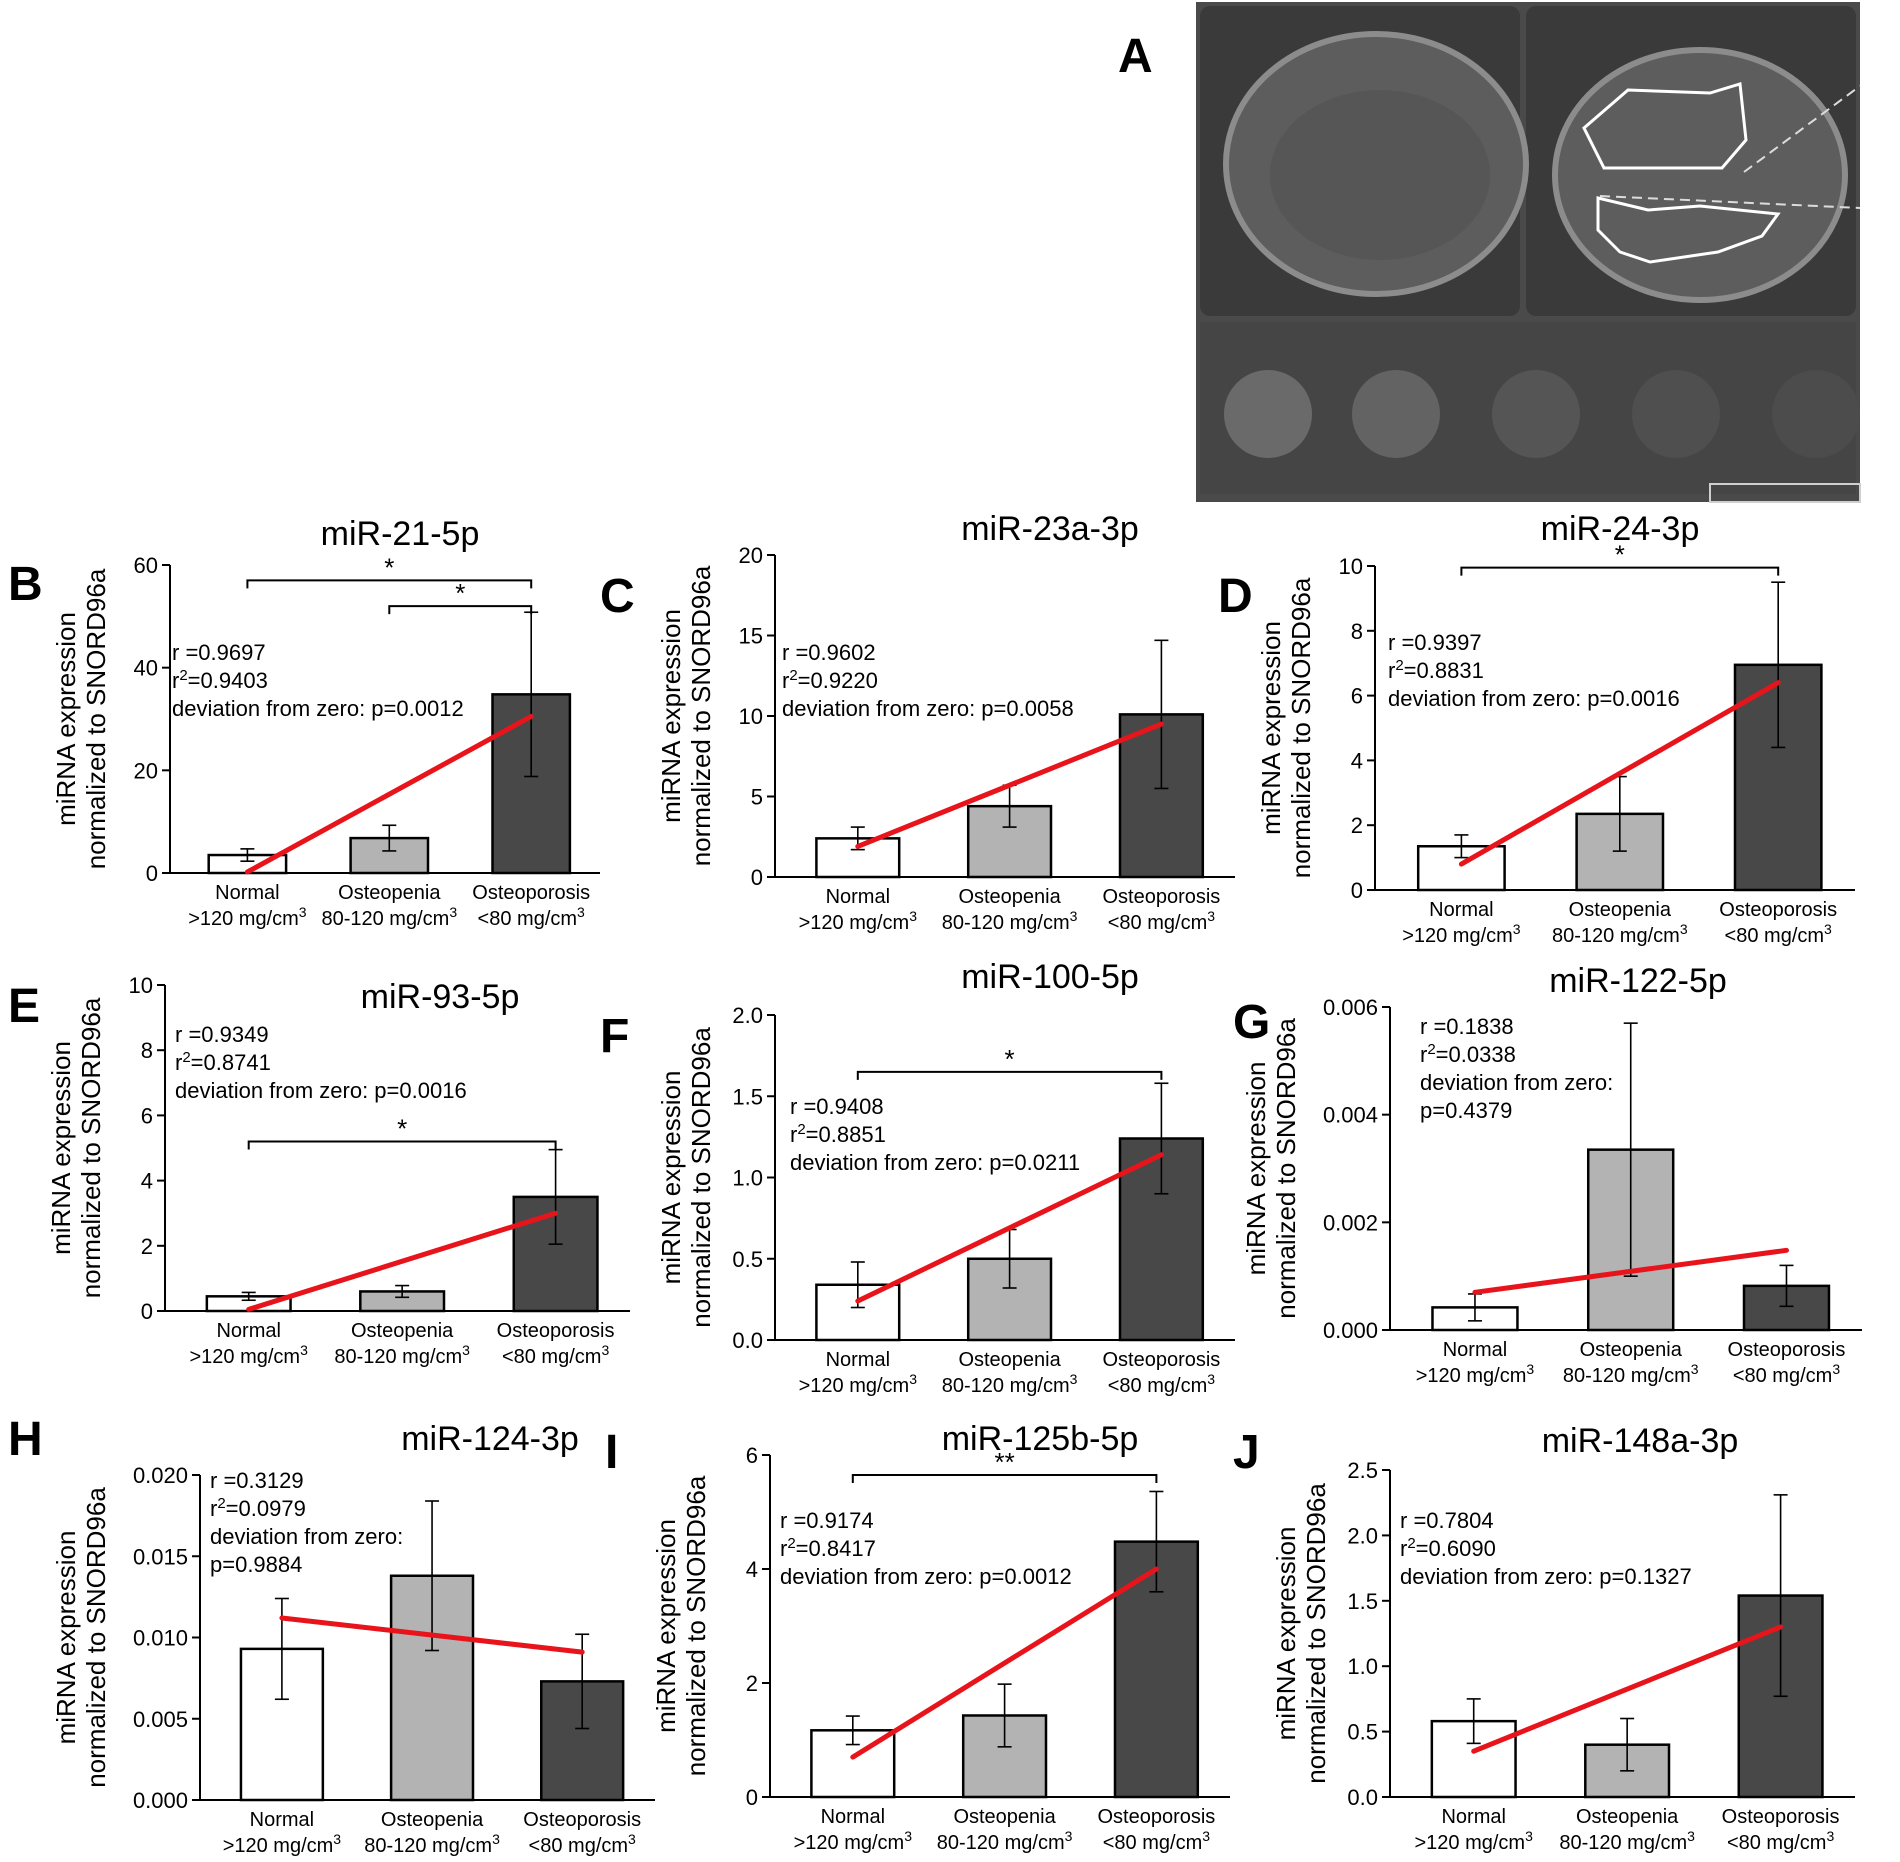  What do you see at coordinates (757, 797) in the screenshot?
I see `y-tick-label: 5` at bounding box center [757, 797].